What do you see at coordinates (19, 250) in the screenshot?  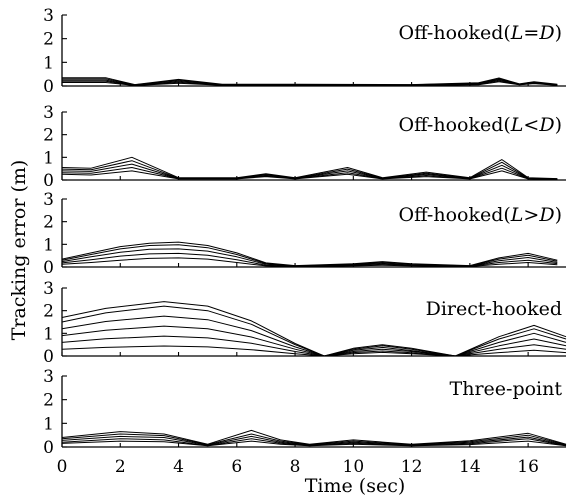 I see `y-axis-label: Tracking error (m)` at bounding box center [19, 250].